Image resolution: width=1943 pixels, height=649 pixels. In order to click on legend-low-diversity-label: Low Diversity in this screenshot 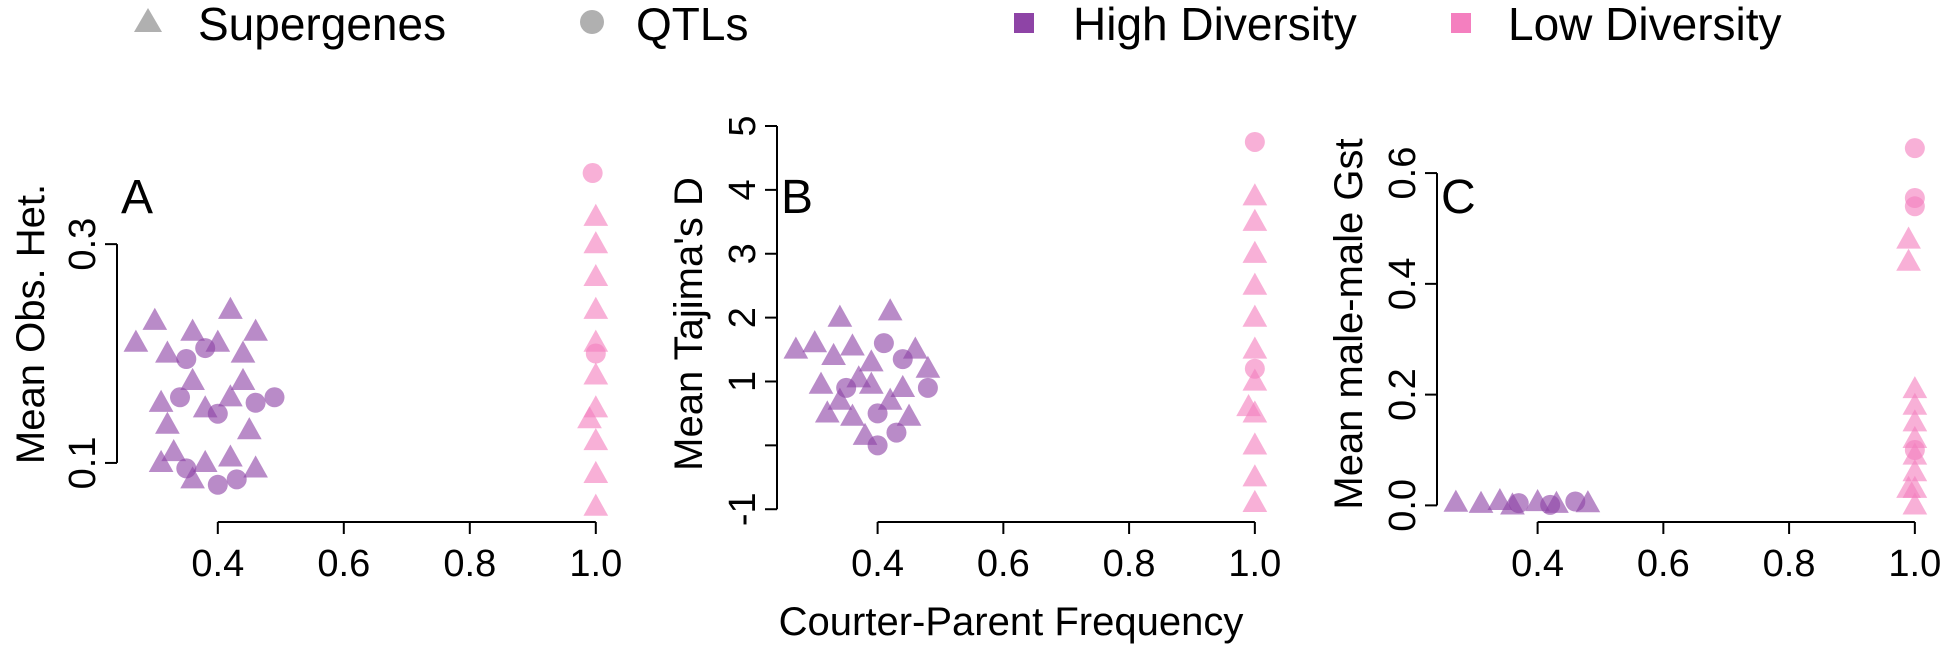, I will do `click(1645, 25)`.